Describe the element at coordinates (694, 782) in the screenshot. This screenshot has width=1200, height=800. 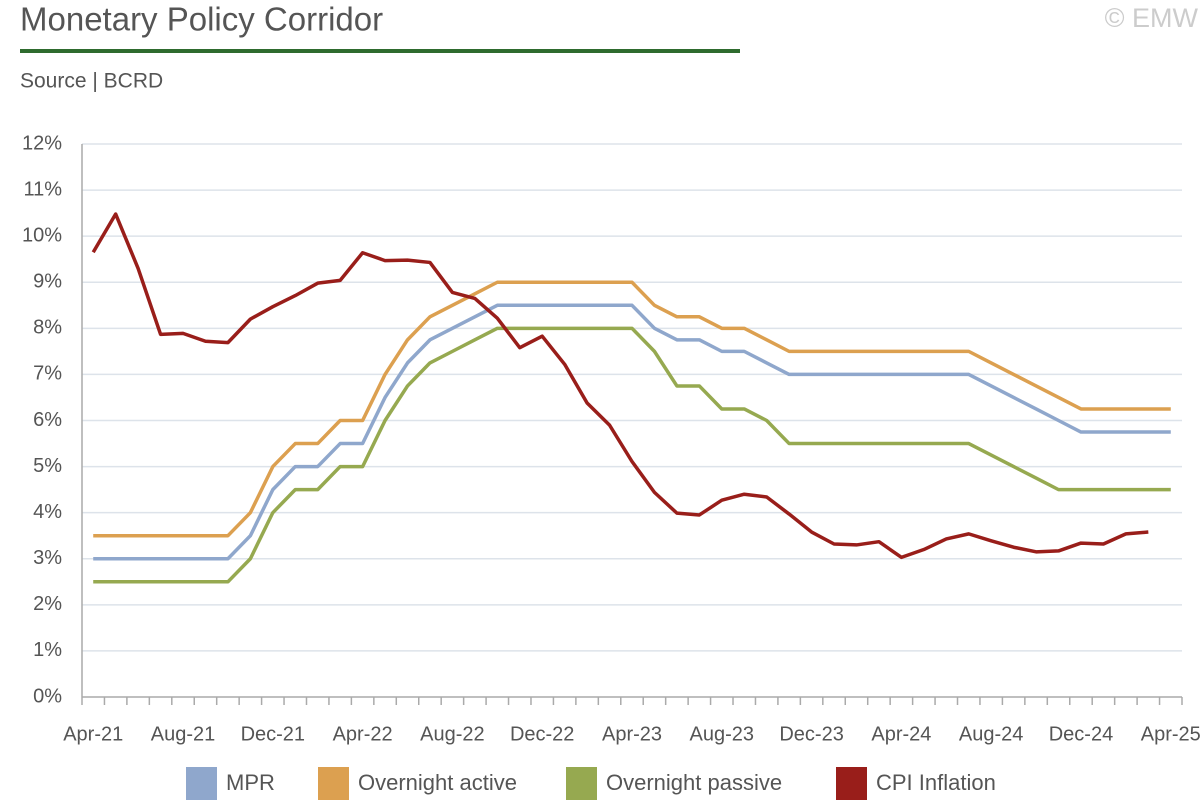
I see `legend-label: Overnight passive` at that location.